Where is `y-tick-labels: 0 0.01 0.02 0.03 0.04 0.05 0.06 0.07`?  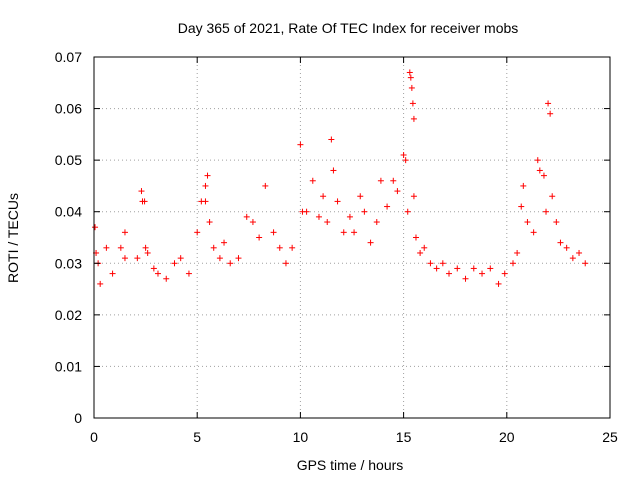
y-tick-labels: 0 0.01 0.02 0.03 0.04 0.05 0.06 0.07 is located at coordinates (68, 237).